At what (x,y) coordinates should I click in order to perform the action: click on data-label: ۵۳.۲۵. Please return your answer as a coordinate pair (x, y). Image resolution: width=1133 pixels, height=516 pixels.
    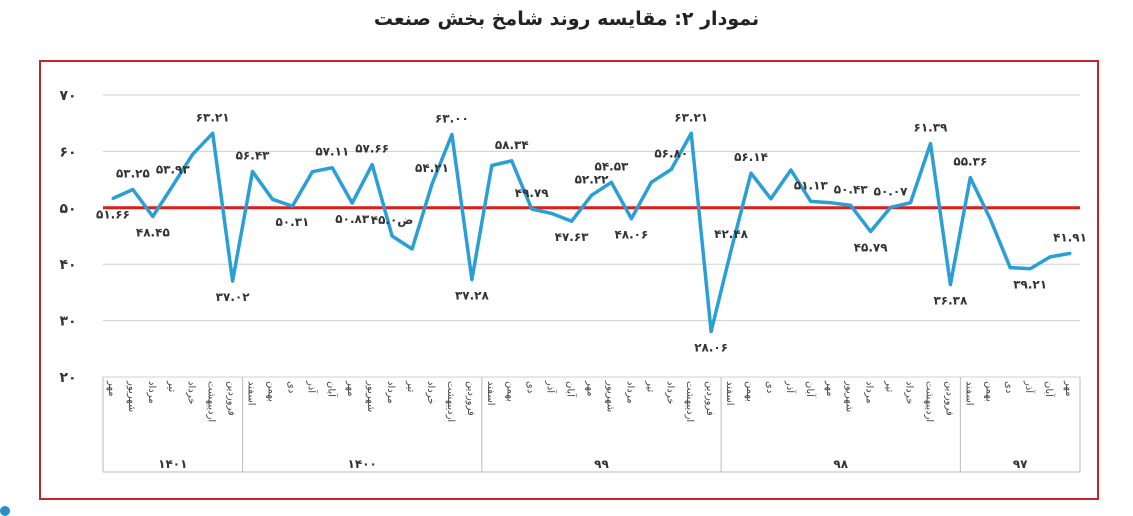
    Looking at the image, I should click on (133, 173).